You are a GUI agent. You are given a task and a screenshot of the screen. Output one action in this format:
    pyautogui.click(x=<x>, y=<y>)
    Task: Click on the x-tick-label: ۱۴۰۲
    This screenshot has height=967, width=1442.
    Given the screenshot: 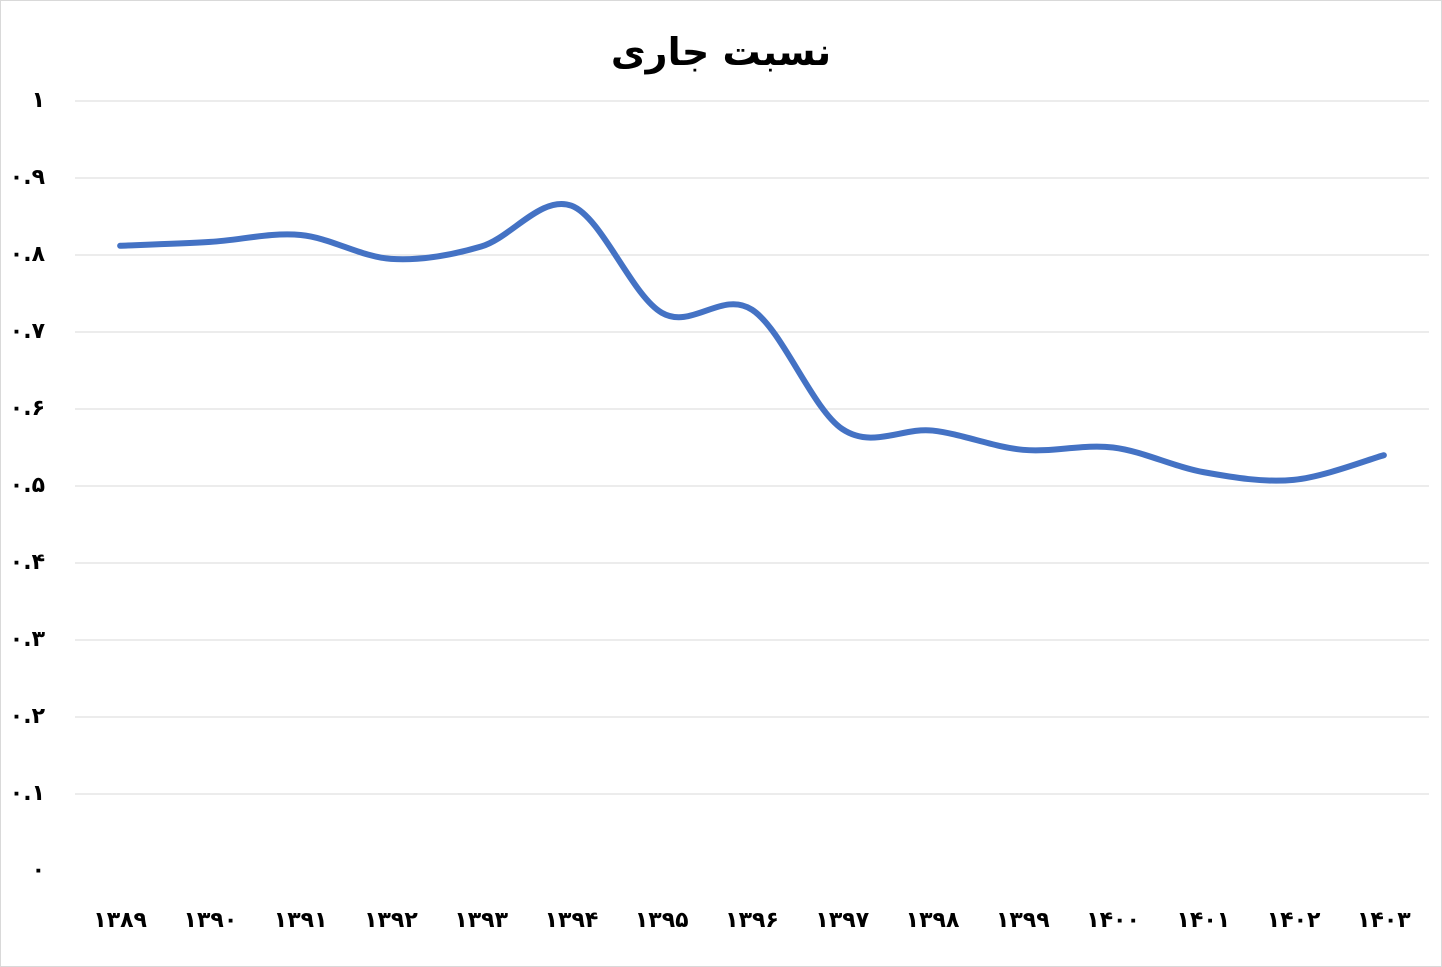 What is the action you would take?
    pyautogui.click(x=1294, y=920)
    